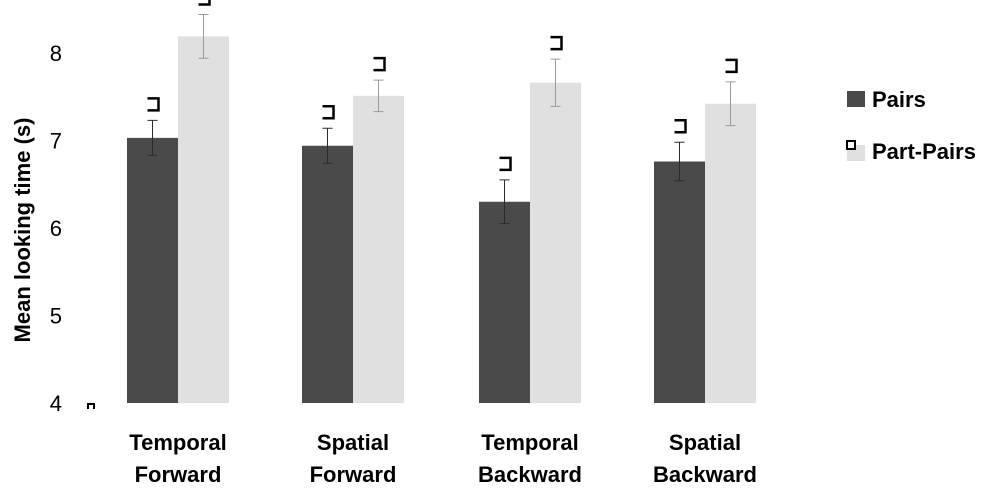  Describe the element at coordinates (56, 53) in the screenshot. I see `y-tick-label: 8` at that location.